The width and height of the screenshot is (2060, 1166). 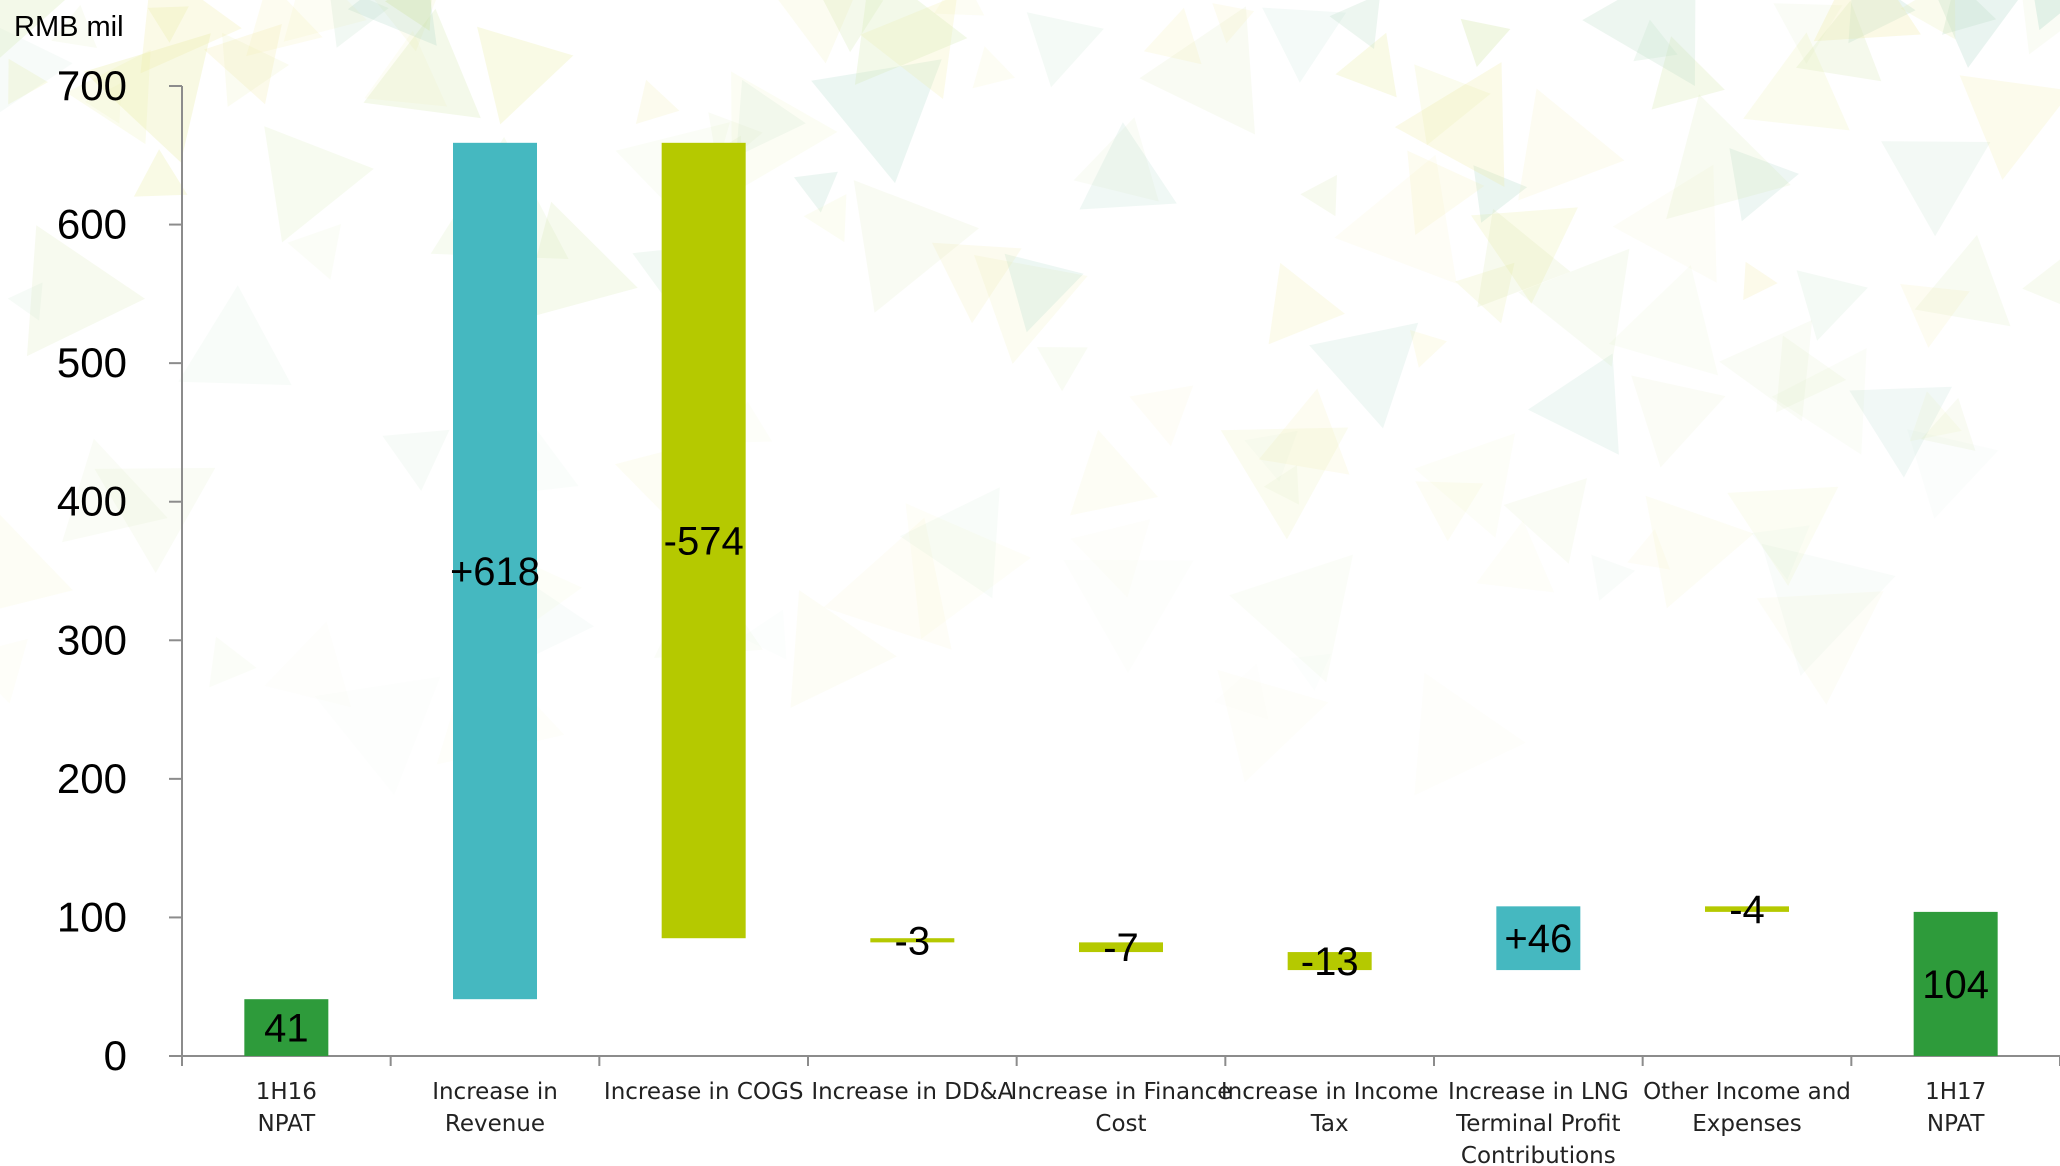 I want to click on x-tick-label: Tax, so click(x=1329, y=1124).